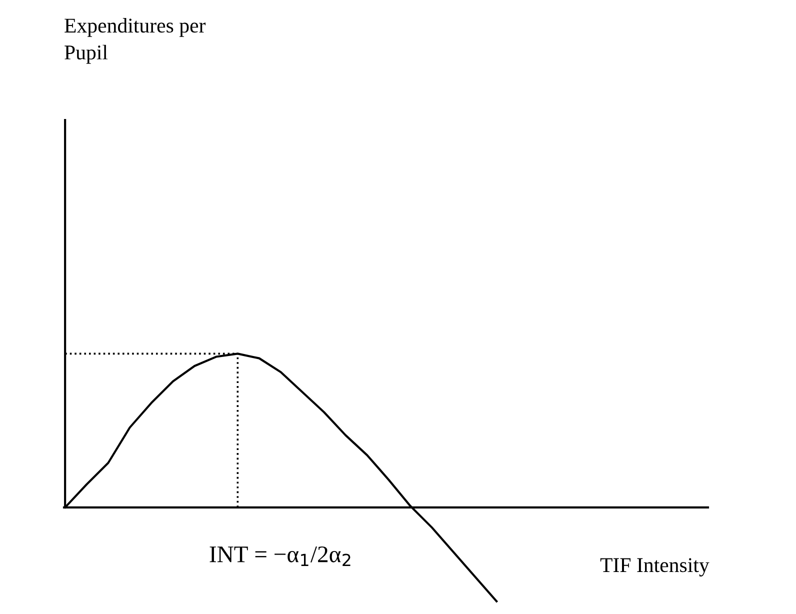 The image size is (796, 614). What do you see at coordinates (135, 41) in the screenshot?
I see `text: Expenditures per Pupil` at bounding box center [135, 41].